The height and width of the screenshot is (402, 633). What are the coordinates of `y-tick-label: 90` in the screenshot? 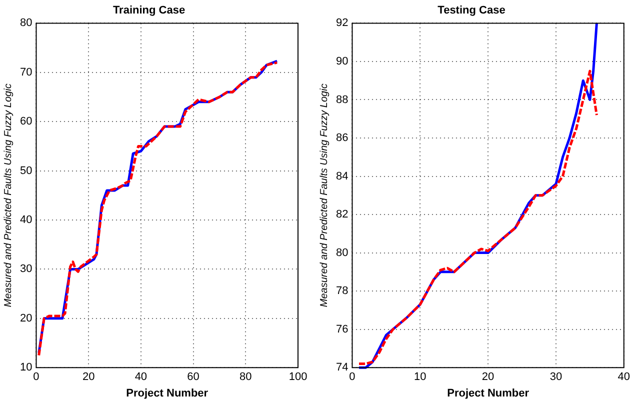 It's located at (342, 62).